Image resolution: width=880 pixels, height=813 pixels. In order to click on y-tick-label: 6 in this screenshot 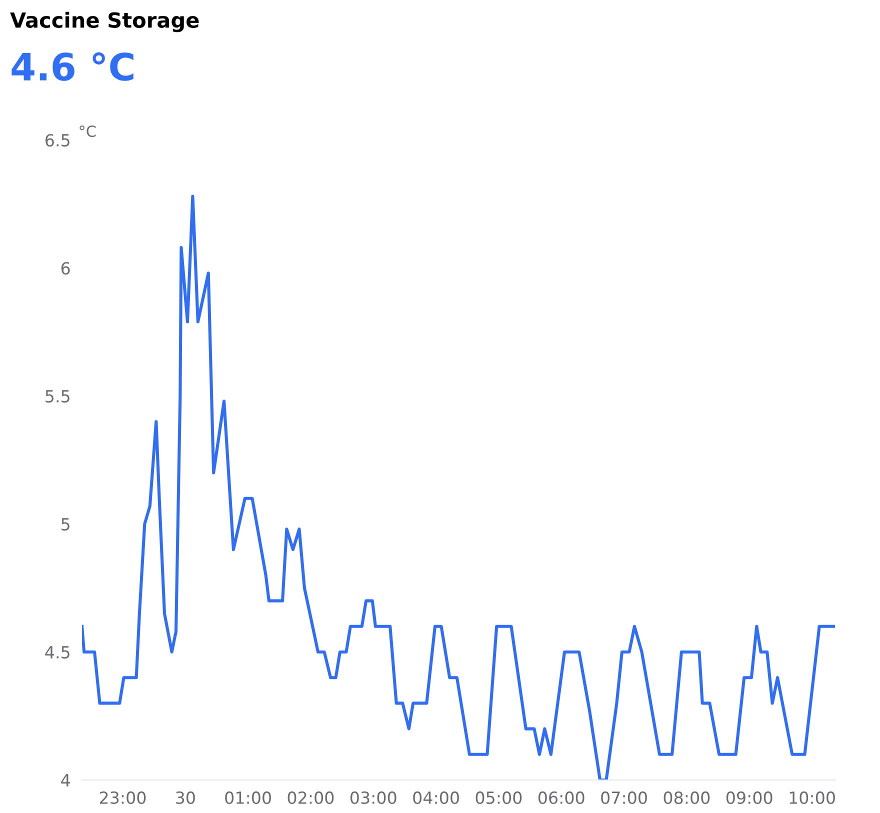, I will do `click(65, 268)`.